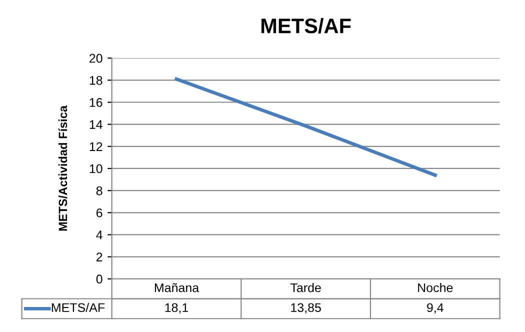  What do you see at coordinates (96, 58) in the screenshot?
I see `y-tick-label: 20` at bounding box center [96, 58].